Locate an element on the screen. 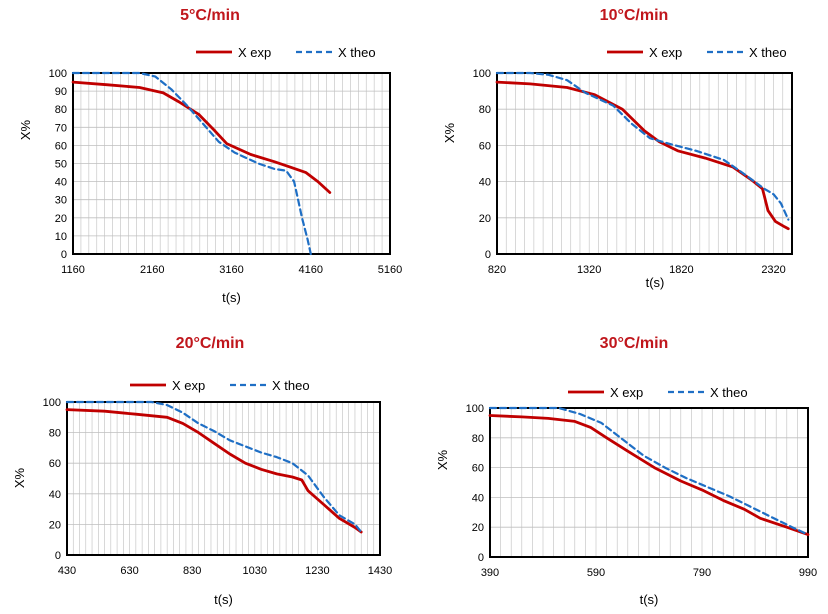 The height and width of the screenshot is (614, 828). x-tick-label: 1030 is located at coordinates (255, 571).